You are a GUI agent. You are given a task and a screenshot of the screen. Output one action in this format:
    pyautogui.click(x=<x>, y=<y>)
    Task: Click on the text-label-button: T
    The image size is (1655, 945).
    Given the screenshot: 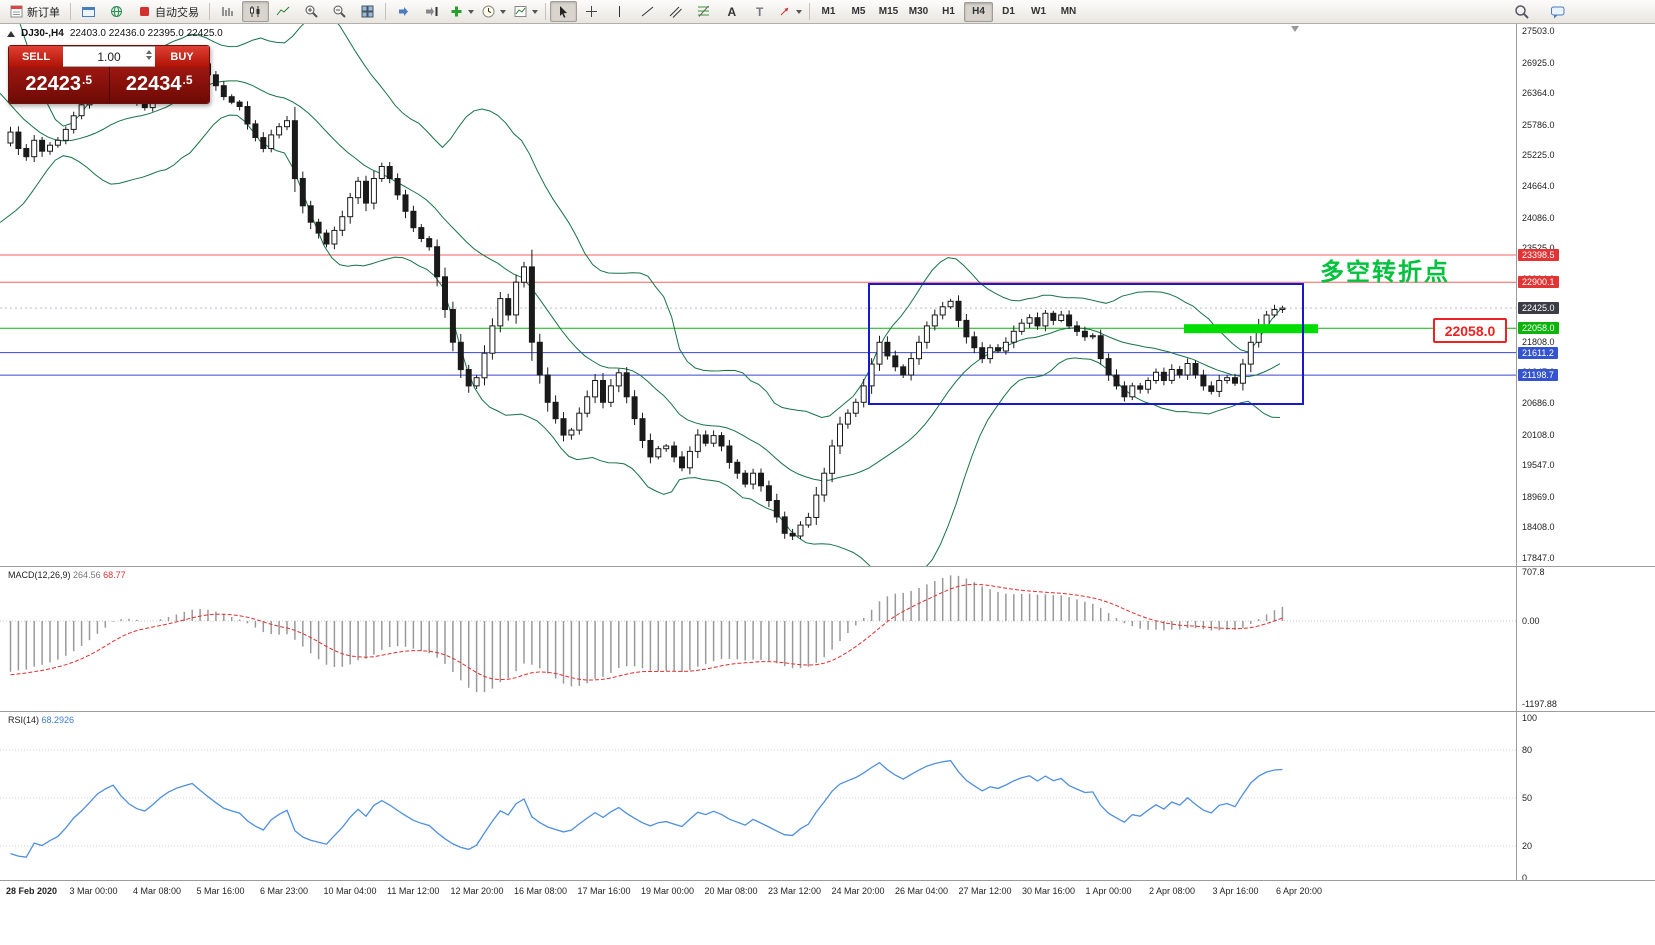 What is the action you would take?
    pyautogui.click(x=759, y=11)
    